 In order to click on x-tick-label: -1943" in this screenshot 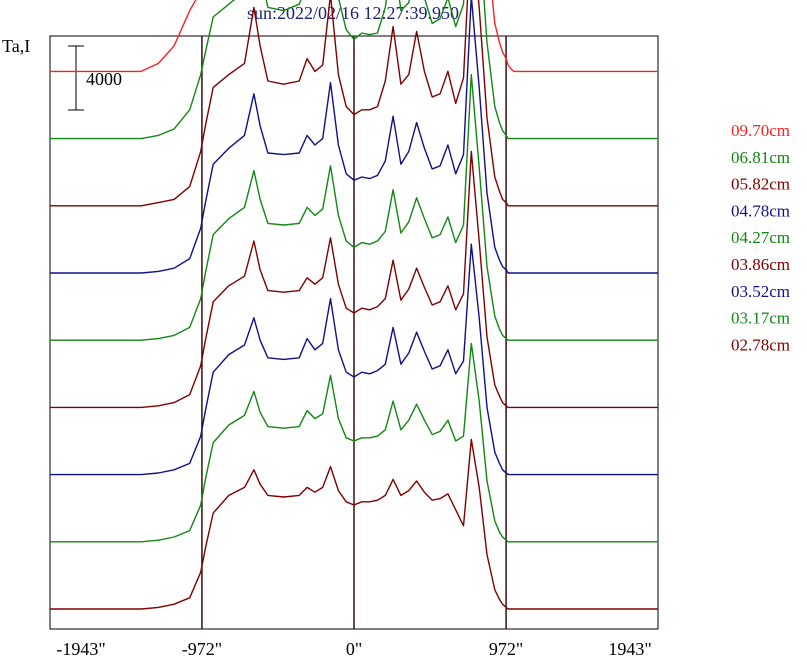, I will do `click(80, 649)`.